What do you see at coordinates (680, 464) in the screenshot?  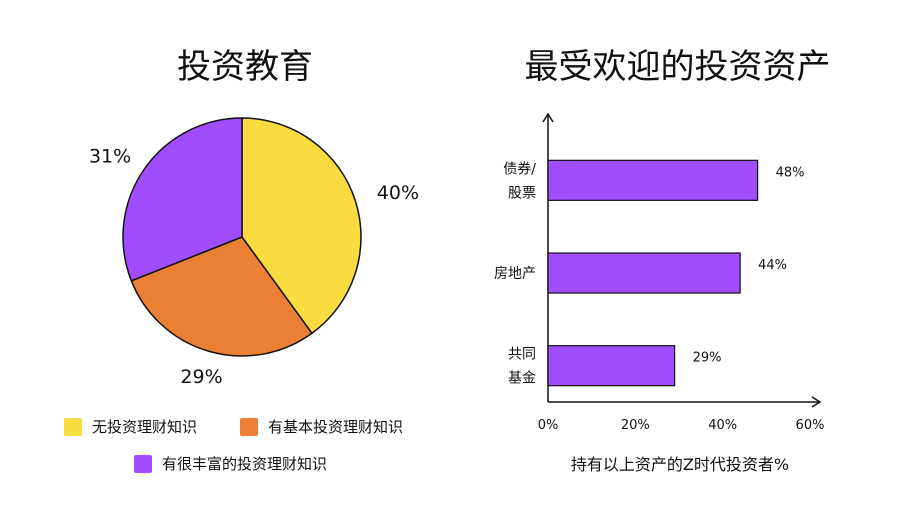 I see `bar-chart-x-axis-label: 持有以上资产的Z时代投资者%` at bounding box center [680, 464].